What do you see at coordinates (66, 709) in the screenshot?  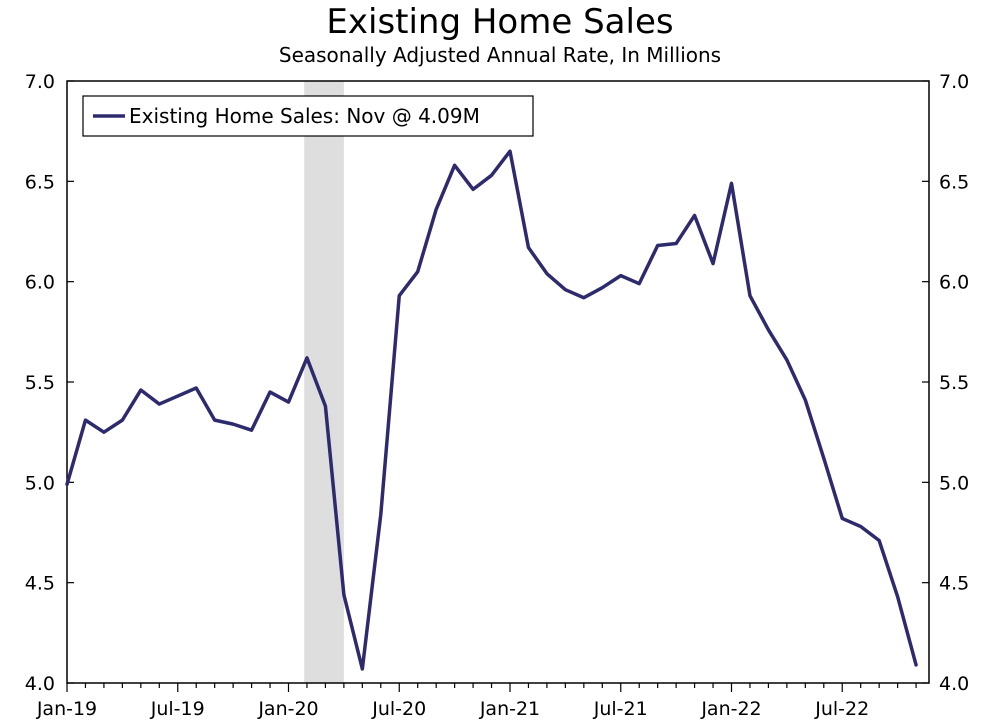 I see `x-tick-label: Jan-19` at bounding box center [66, 709].